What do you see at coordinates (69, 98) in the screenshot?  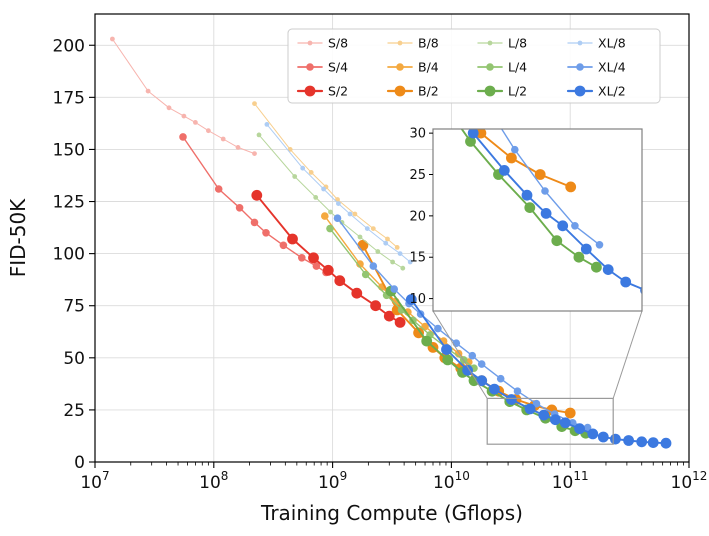 I see `y-tick-label: 175` at bounding box center [69, 98].